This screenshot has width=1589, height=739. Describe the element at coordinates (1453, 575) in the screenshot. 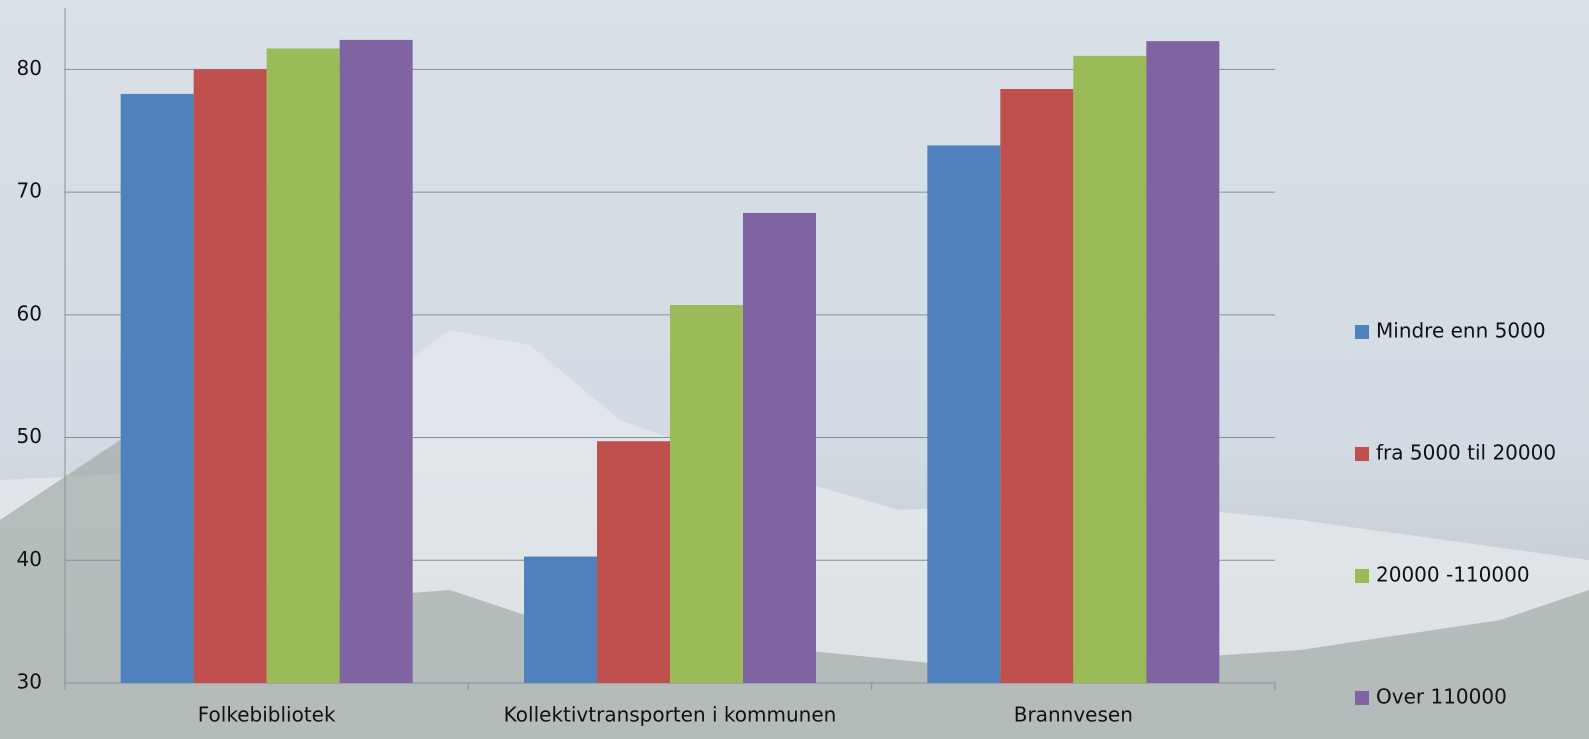

I see `legend-label: 20000 -110000` at that location.